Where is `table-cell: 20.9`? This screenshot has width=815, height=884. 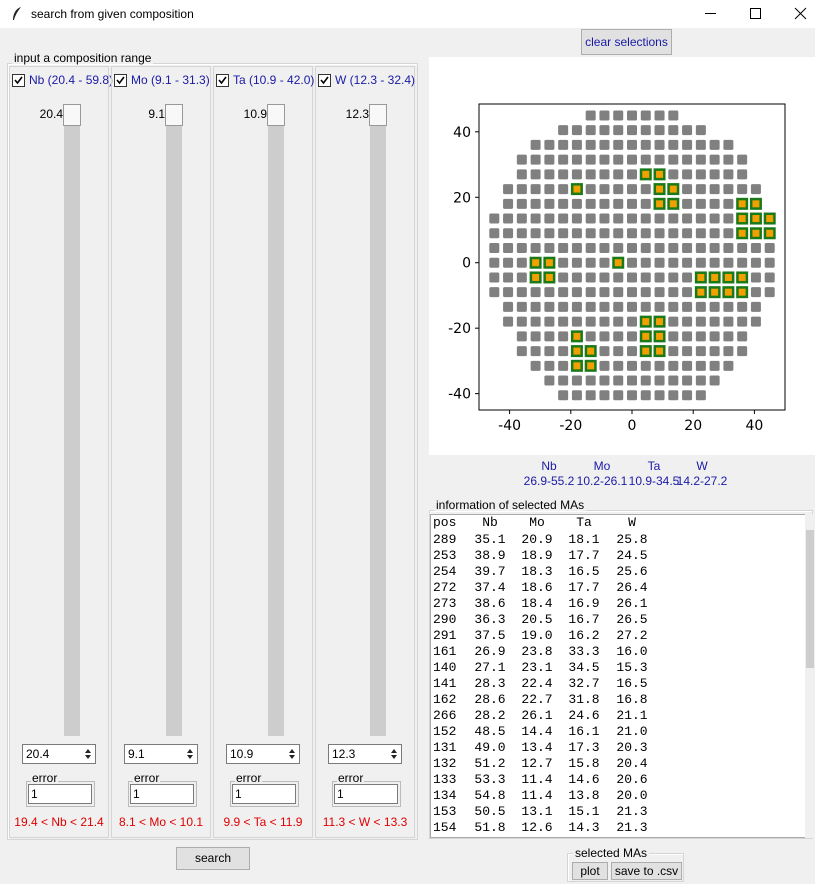 table-cell: 20.9 is located at coordinates (537, 539).